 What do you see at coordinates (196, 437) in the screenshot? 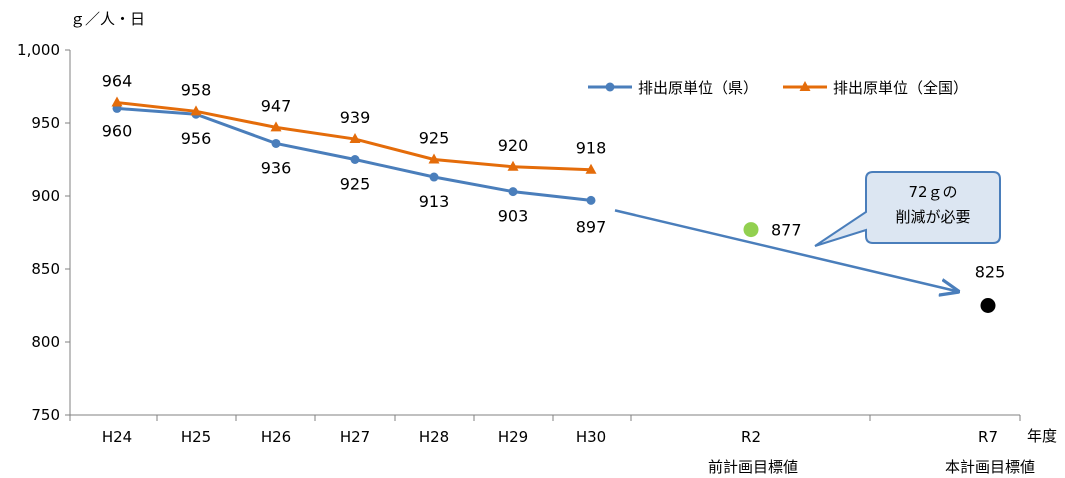
I see `x-tick-label: H25` at bounding box center [196, 437].